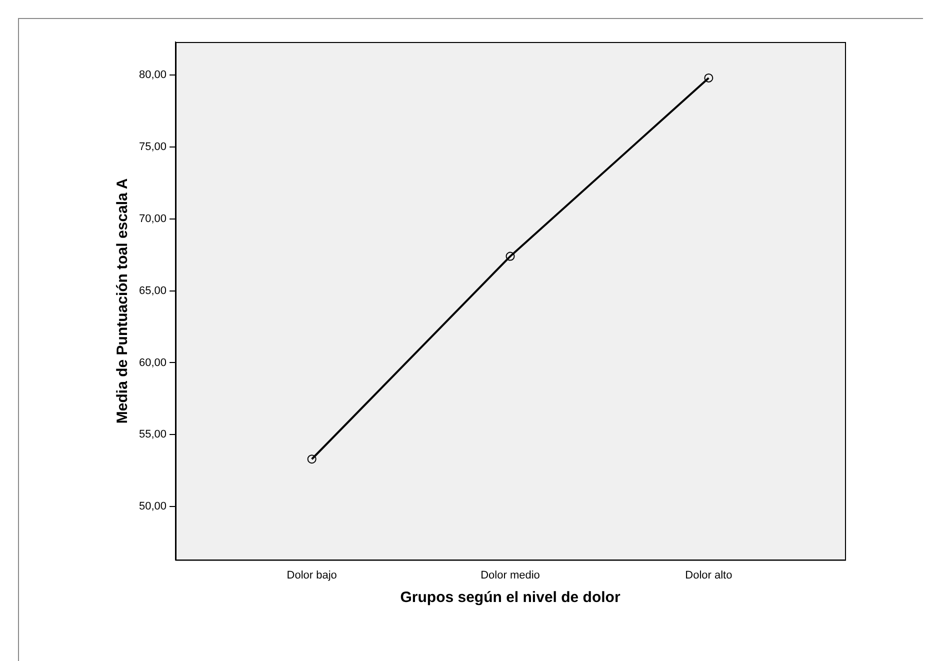 The height and width of the screenshot is (661, 940). Describe the element at coordinates (152, 434) in the screenshot. I see `y-tick-label: 55,00` at that location.